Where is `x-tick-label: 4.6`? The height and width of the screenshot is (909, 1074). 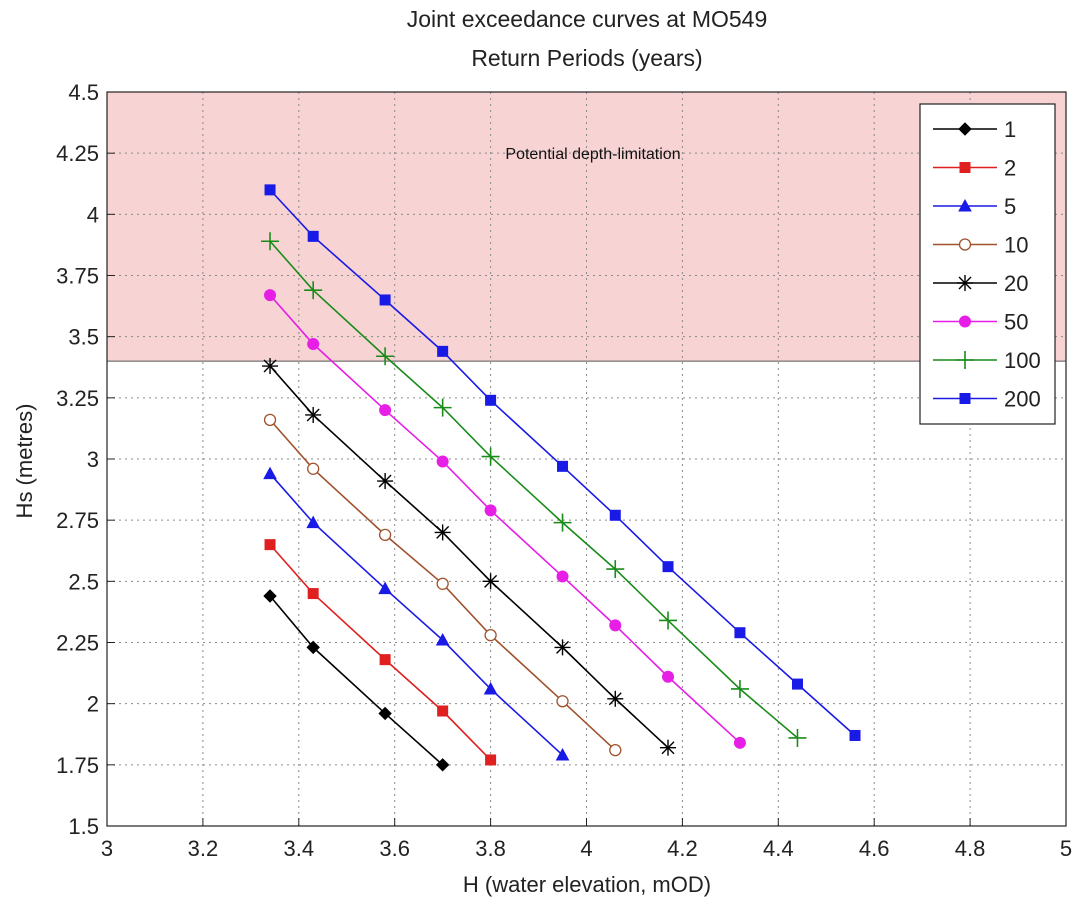 x-tick-label: 4.6 is located at coordinates (874, 848).